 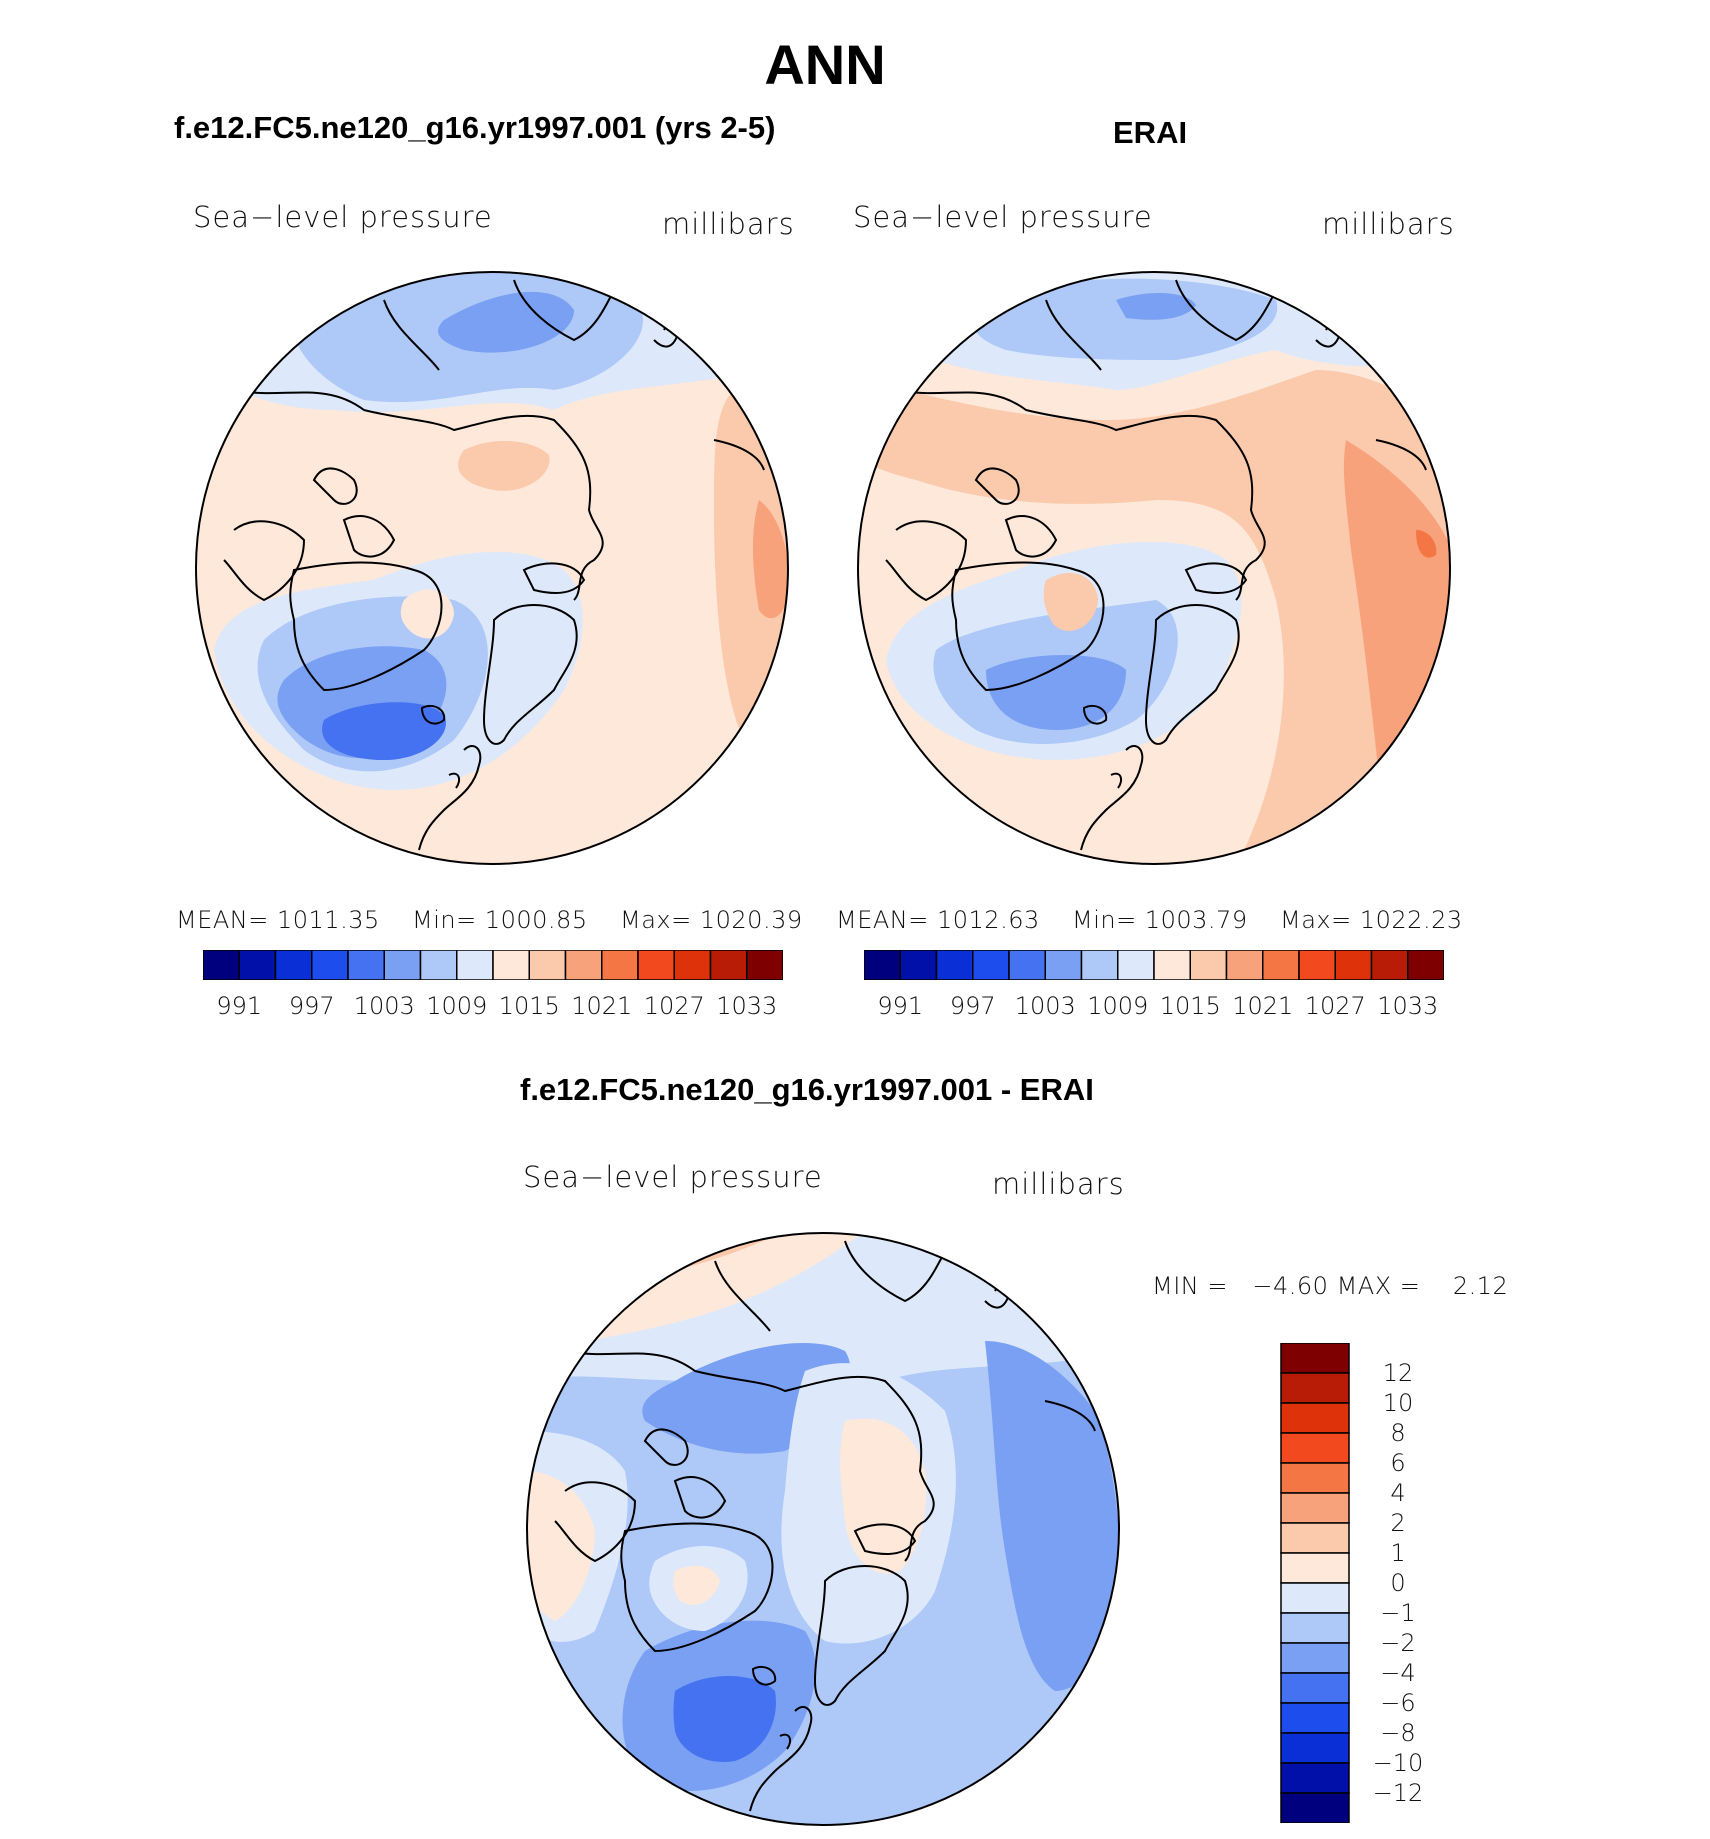 What do you see at coordinates (1398, 1763) in the screenshot?
I see `colorbar-tick-label: −10` at bounding box center [1398, 1763].